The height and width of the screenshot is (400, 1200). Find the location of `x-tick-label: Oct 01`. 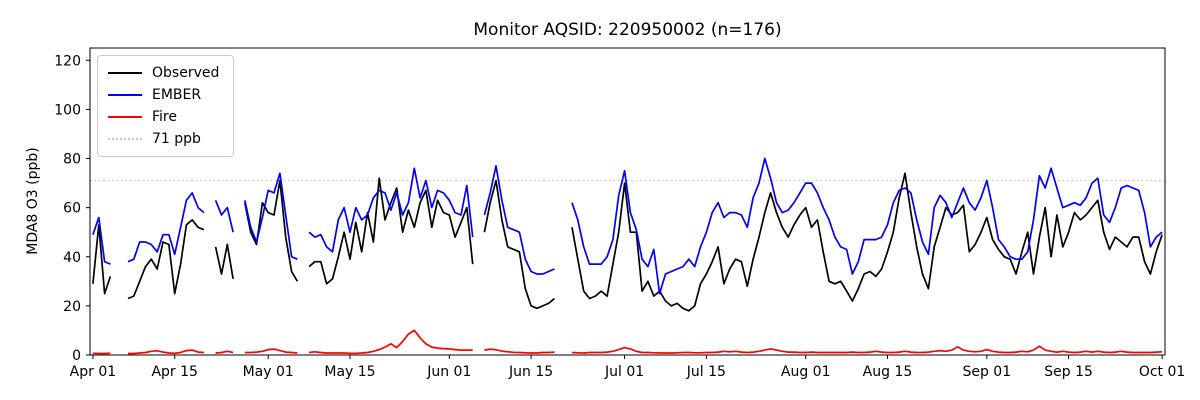

x-tick-label: Oct 01 is located at coordinates (1162, 372).